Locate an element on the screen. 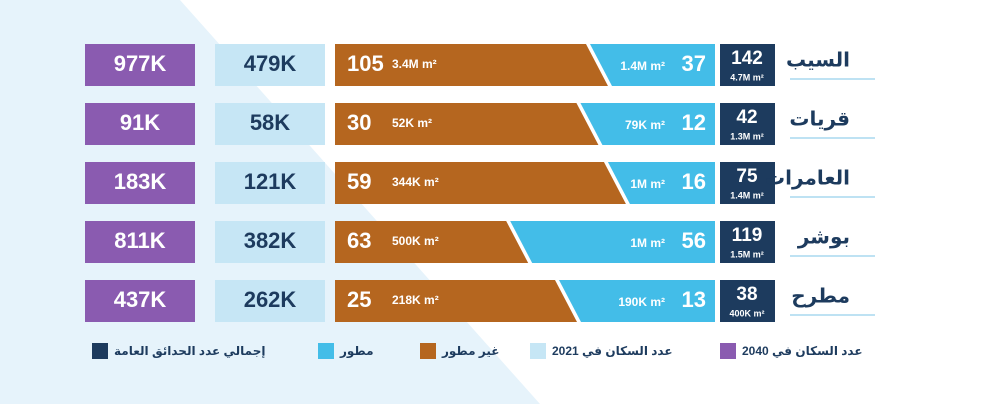 Image resolution: width=1000 pixels, height=404 pixels. pop-2021: 479K is located at coordinates (270, 63).